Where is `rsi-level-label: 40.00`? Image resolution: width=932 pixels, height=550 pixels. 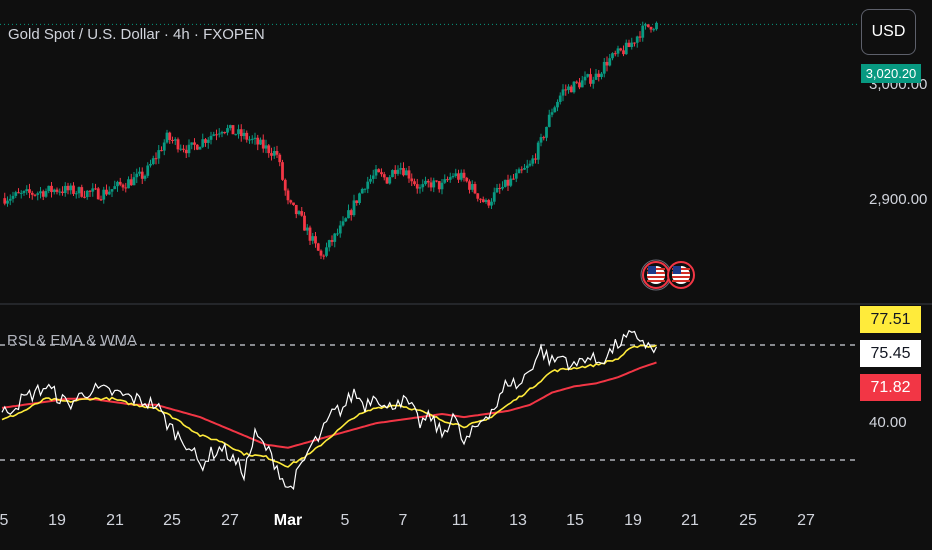 rsi-level-label: 40.00 is located at coordinates (888, 422).